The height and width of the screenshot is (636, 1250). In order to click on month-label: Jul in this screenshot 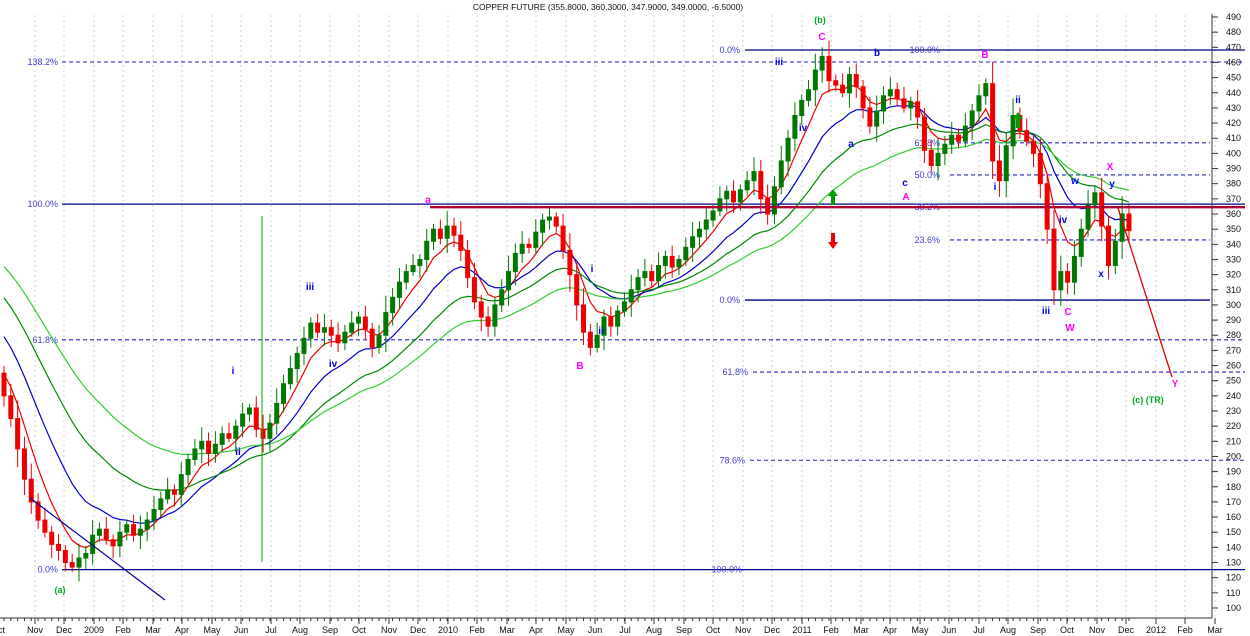, I will do `click(271, 630)`.